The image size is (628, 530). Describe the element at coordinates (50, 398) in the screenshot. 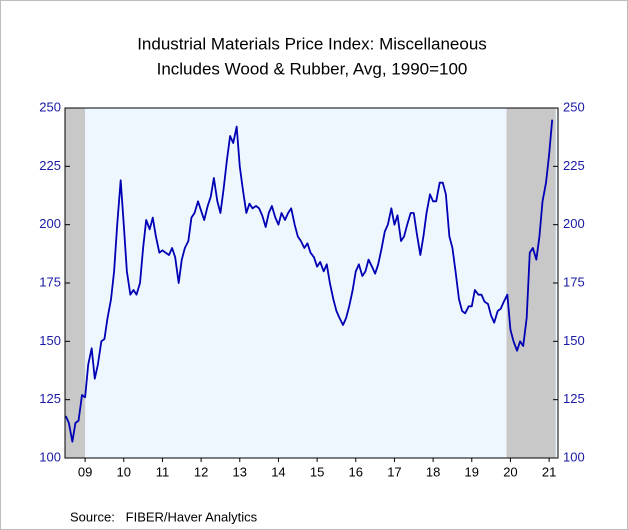

I see `y-tick-label: 125` at that location.